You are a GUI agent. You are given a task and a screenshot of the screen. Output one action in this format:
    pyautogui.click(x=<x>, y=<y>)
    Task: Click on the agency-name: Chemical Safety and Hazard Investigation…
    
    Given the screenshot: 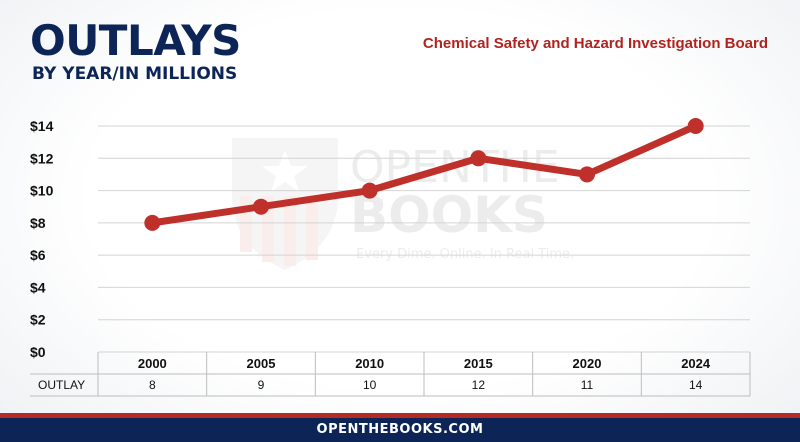 What is the action you would take?
    pyautogui.click(x=595, y=43)
    